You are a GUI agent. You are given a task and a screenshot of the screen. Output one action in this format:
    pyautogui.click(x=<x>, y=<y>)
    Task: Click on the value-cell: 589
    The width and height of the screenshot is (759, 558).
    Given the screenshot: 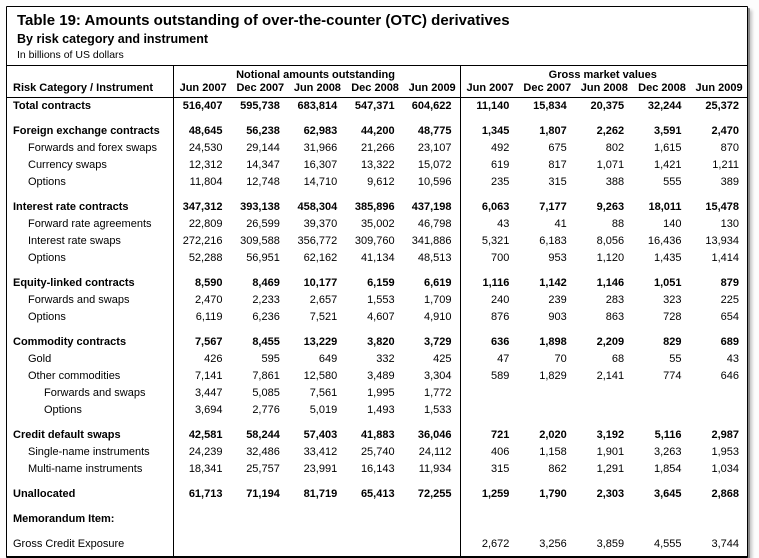 What is the action you would take?
    pyautogui.click(x=488, y=376)
    